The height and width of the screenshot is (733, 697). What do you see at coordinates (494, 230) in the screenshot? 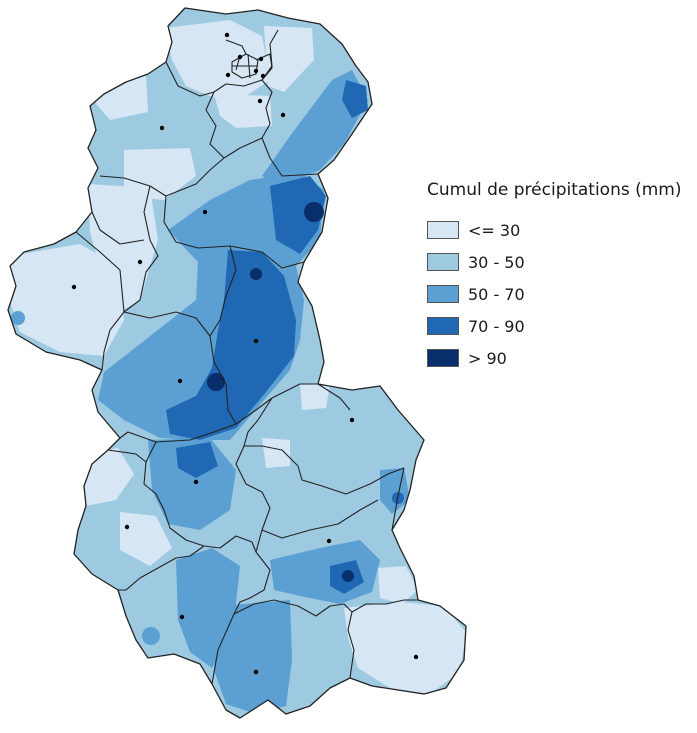
I see `legend-label: <= 30` at bounding box center [494, 230].